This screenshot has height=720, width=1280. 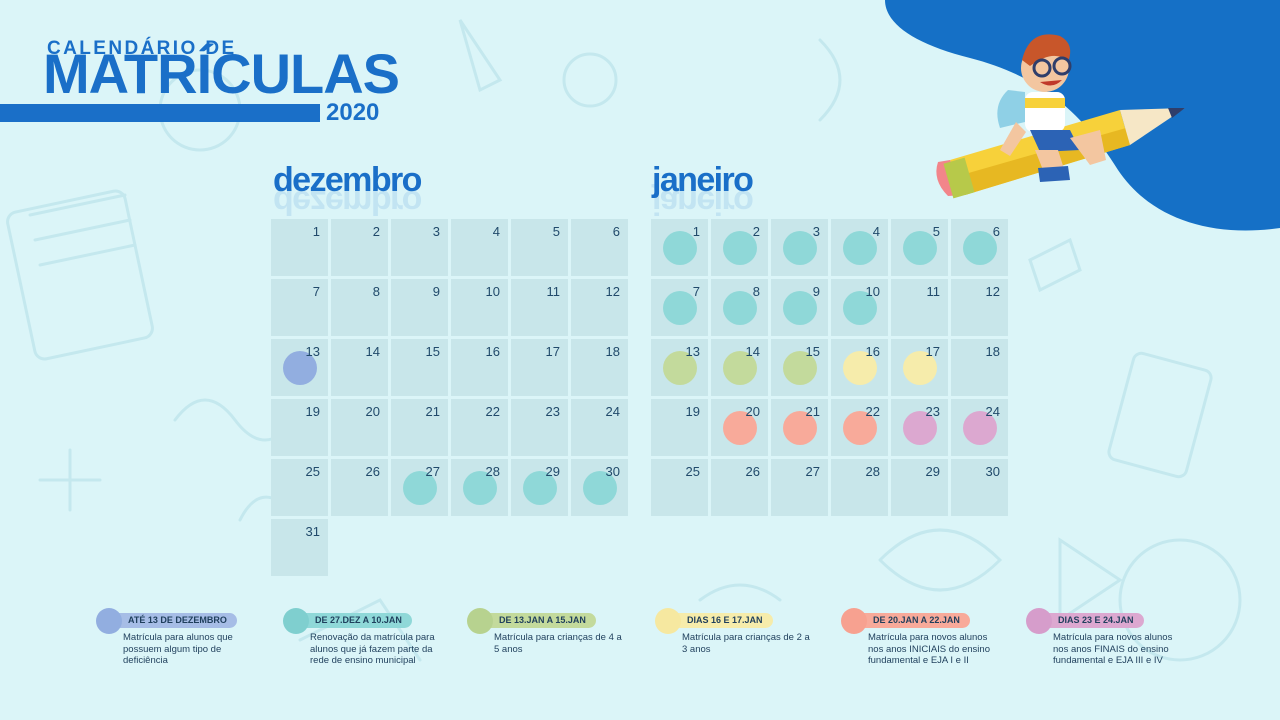 What do you see at coordinates (479, 307) in the screenshot?
I see `calendar-day-cell: 10` at bounding box center [479, 307].